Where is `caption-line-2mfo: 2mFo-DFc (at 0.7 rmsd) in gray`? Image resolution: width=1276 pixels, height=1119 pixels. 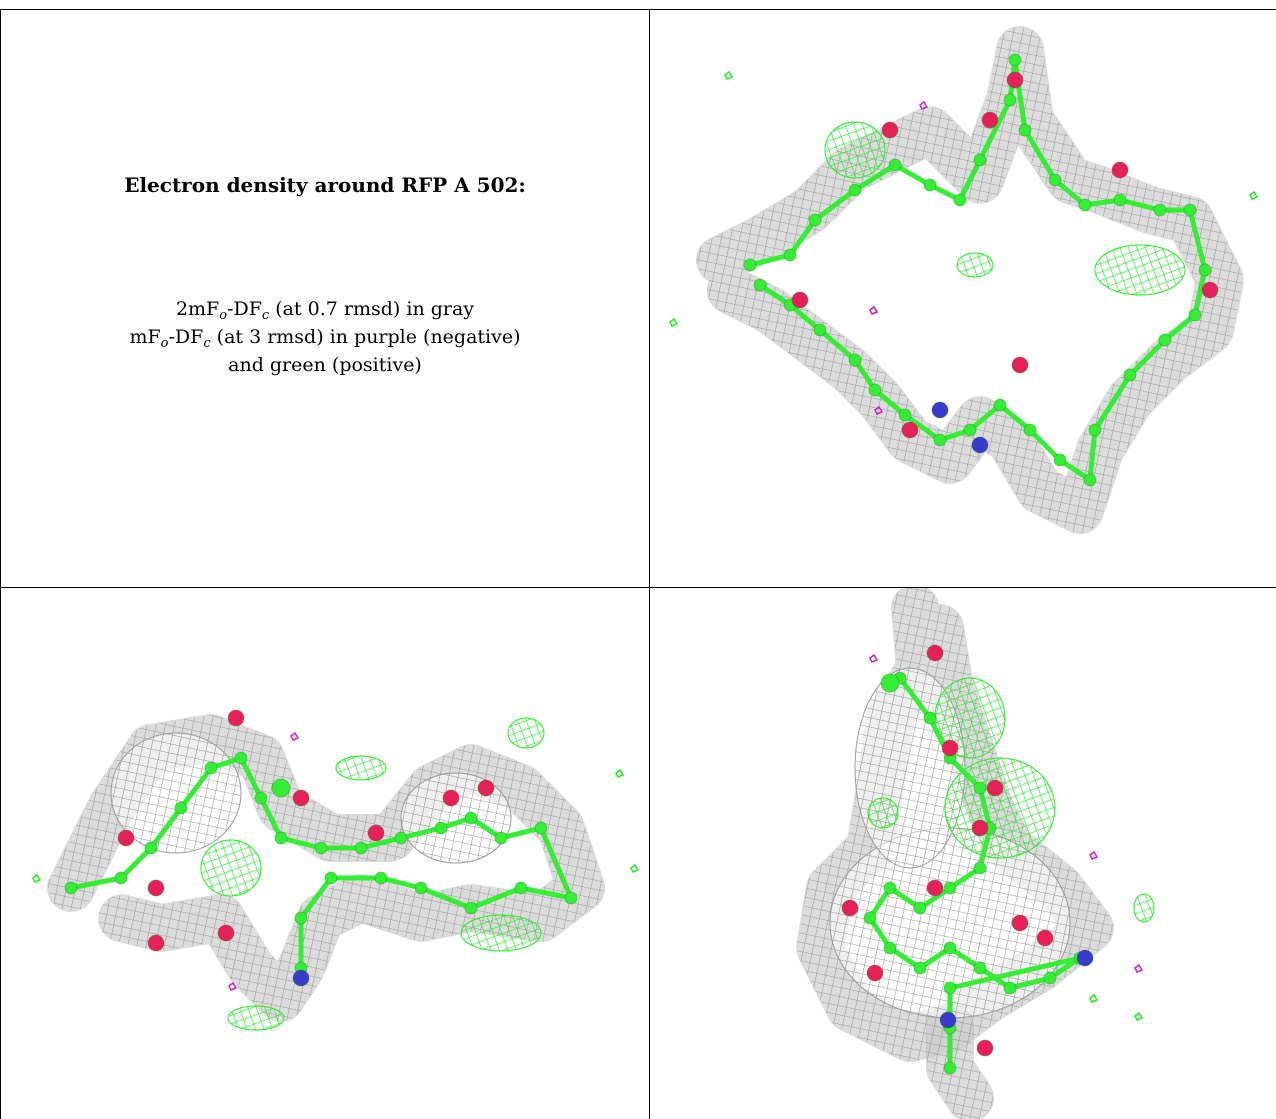
caption-line-2mfo: 2mFo-DFc (at 0.7 rmsd) in gray is located at coordinates (325, 310).